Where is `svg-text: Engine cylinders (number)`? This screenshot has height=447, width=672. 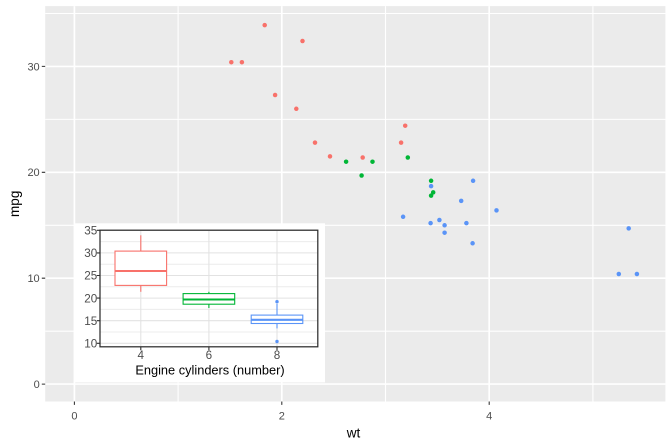 svg-text: Engine cylinders (number) is located at coordinates (209, 370).